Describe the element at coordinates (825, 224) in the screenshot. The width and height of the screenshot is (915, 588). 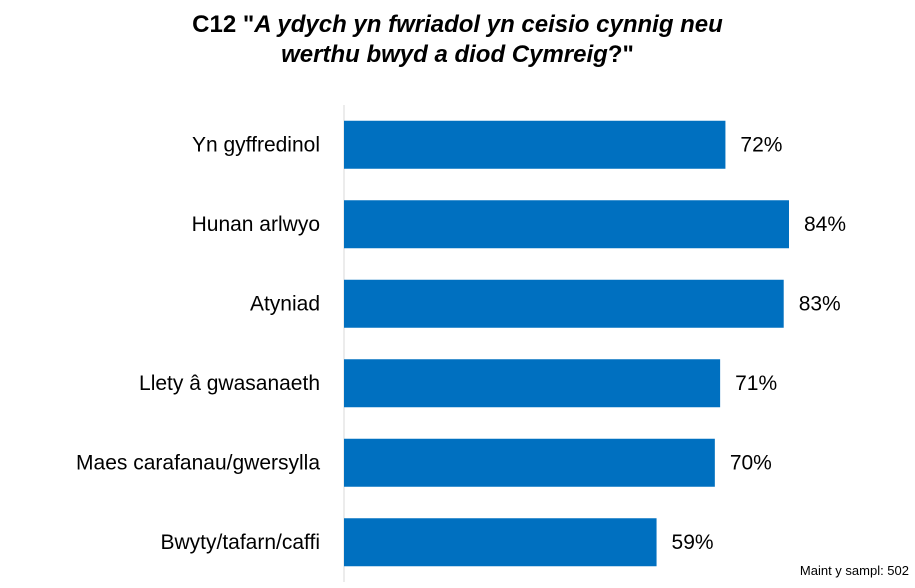
I see `value-label: 84%` at that location.